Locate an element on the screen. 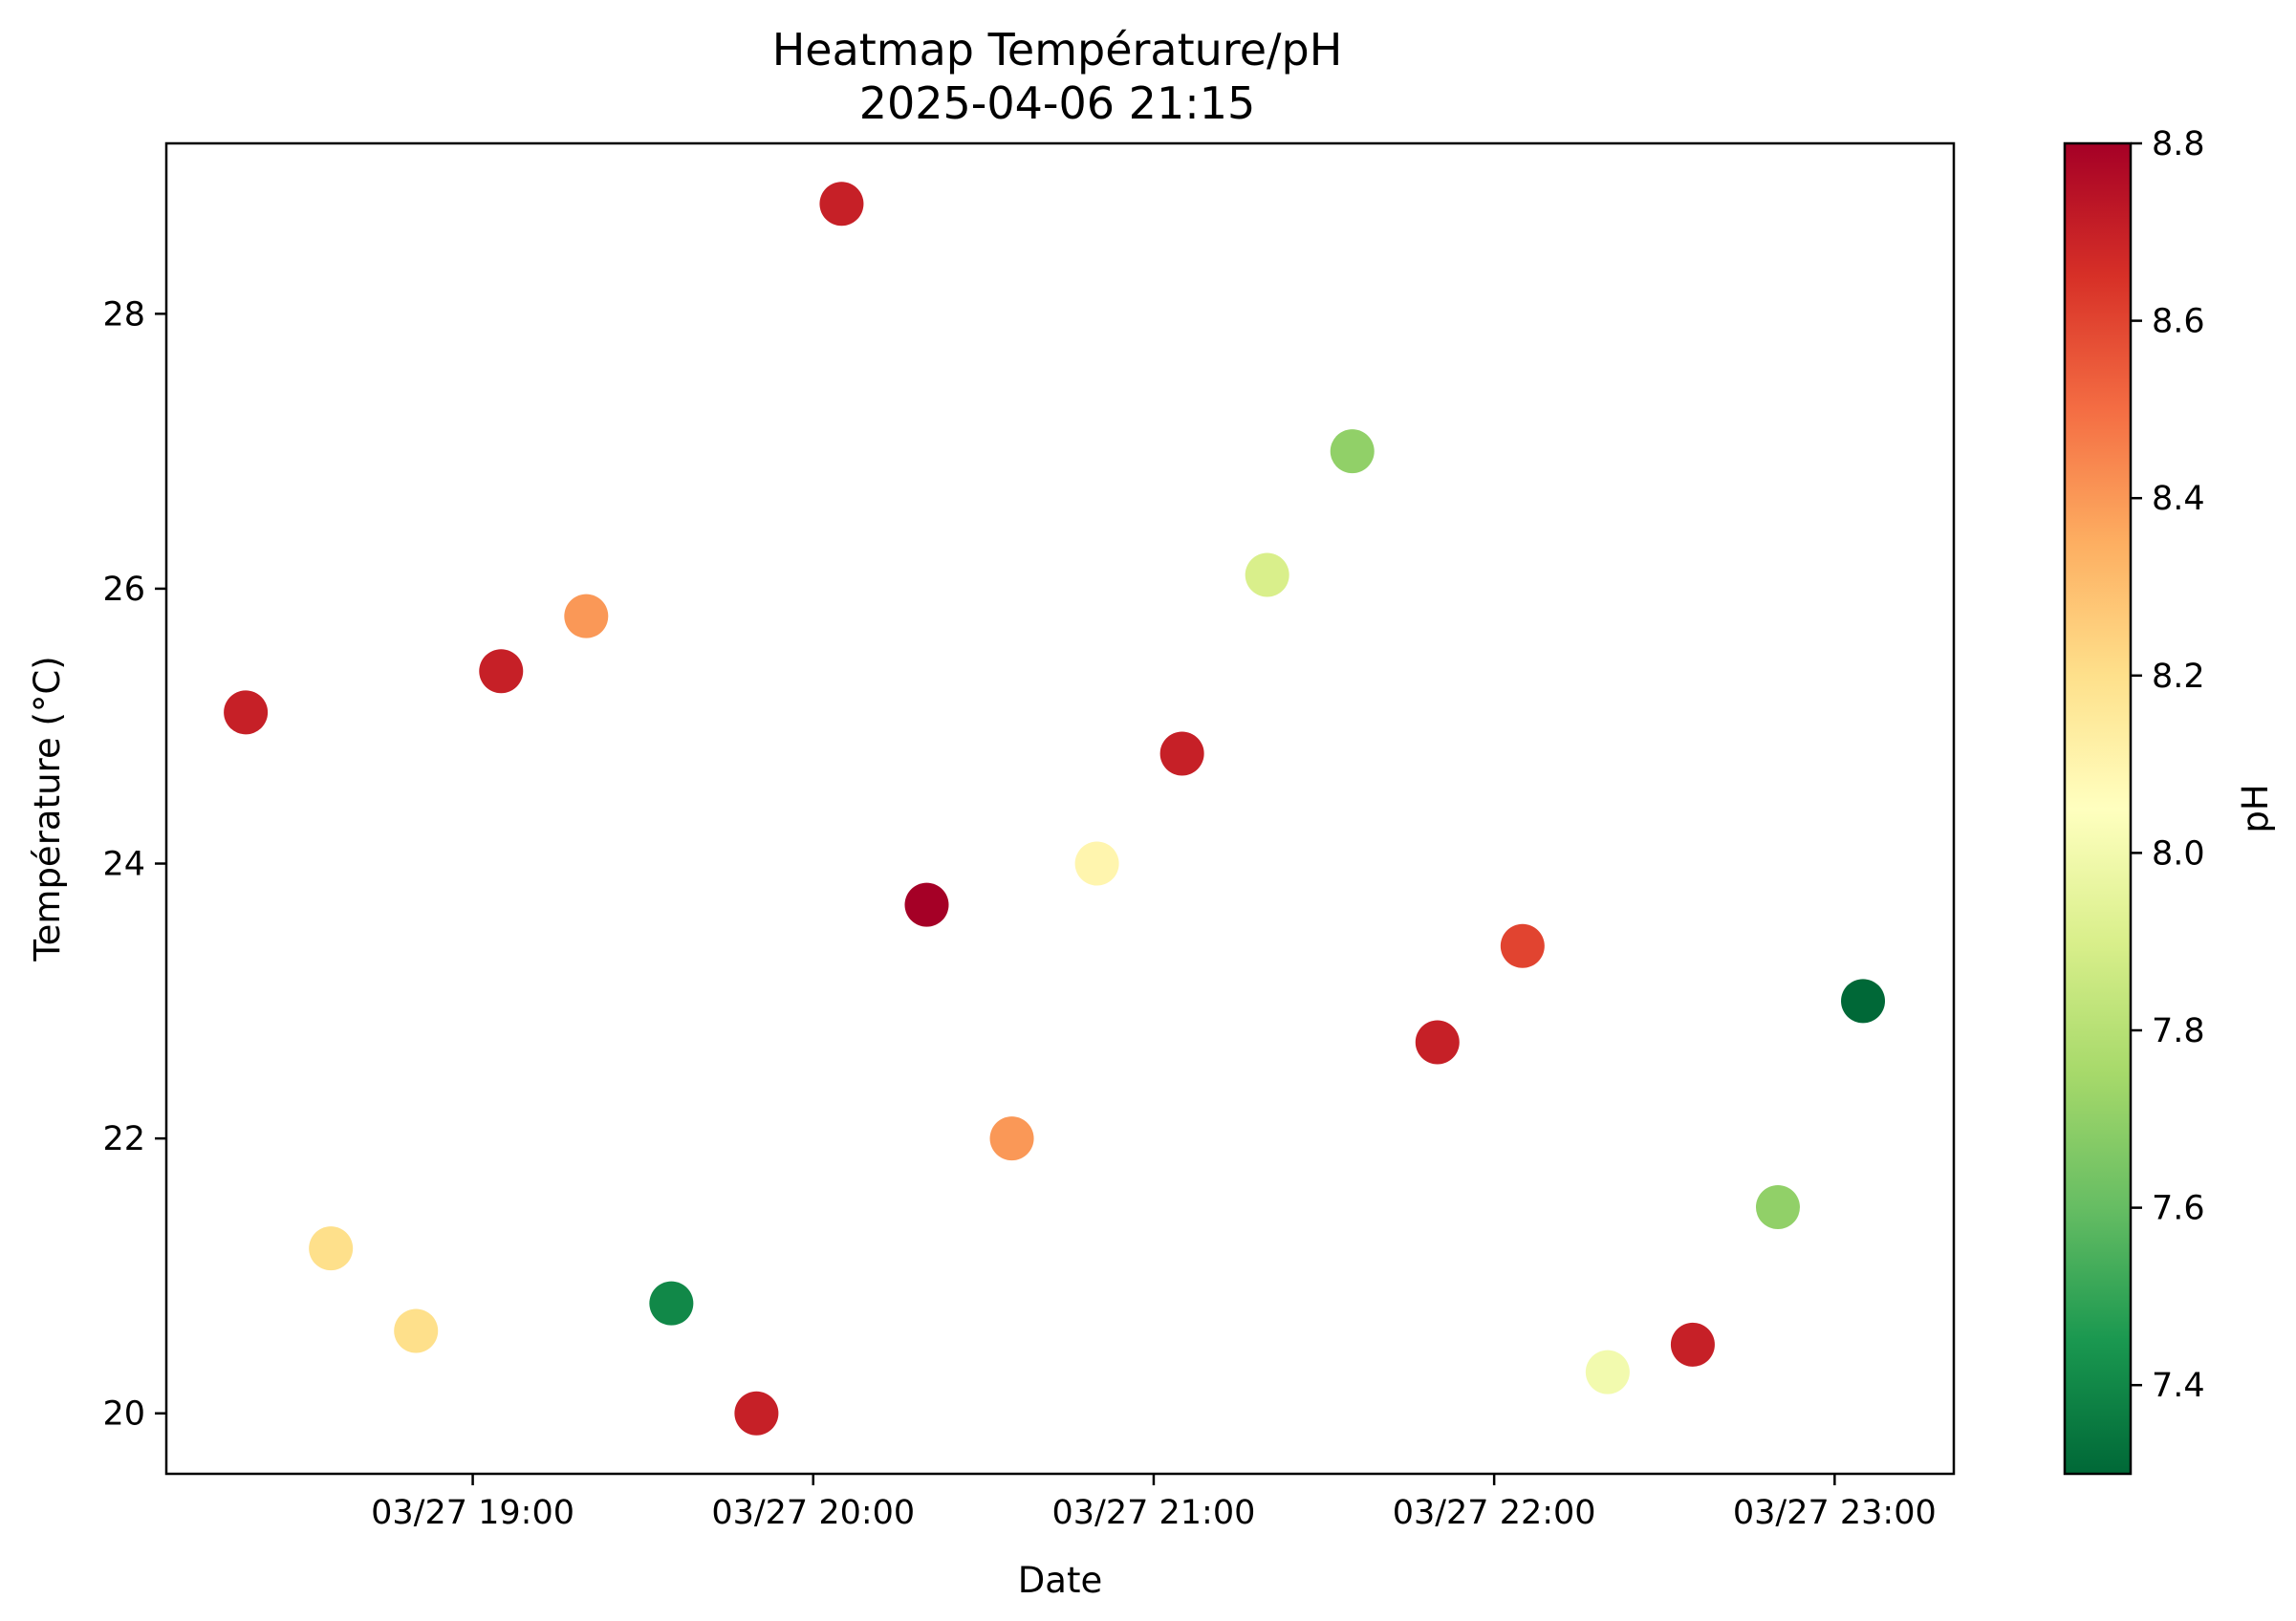 The height and width of the screenshot is (1621, 2296). colorbar-tick-label: 8.6 is located at coordinates (2178, 322).